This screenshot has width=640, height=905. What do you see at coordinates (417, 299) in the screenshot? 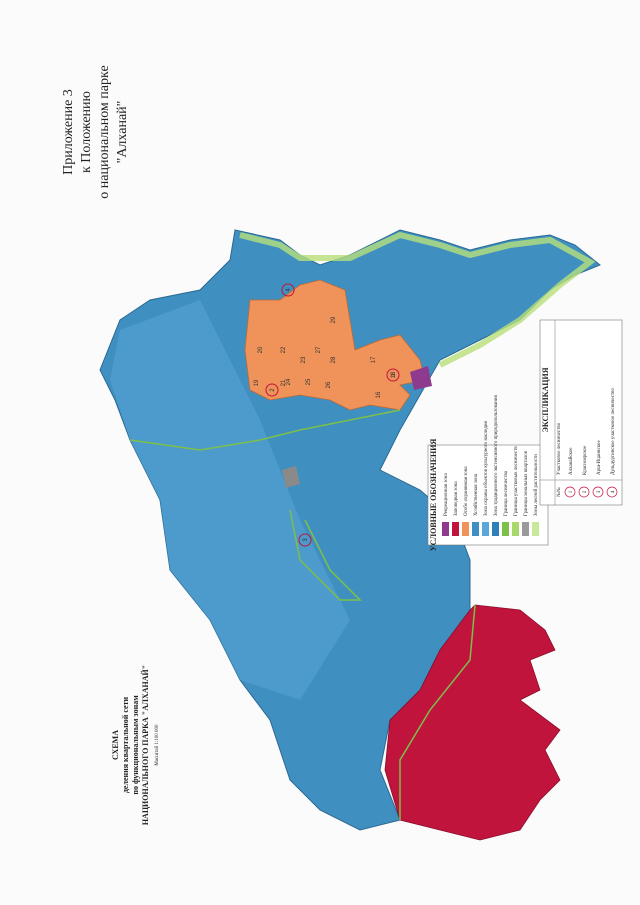
I see `green-border` at bounding box center [417, 299].